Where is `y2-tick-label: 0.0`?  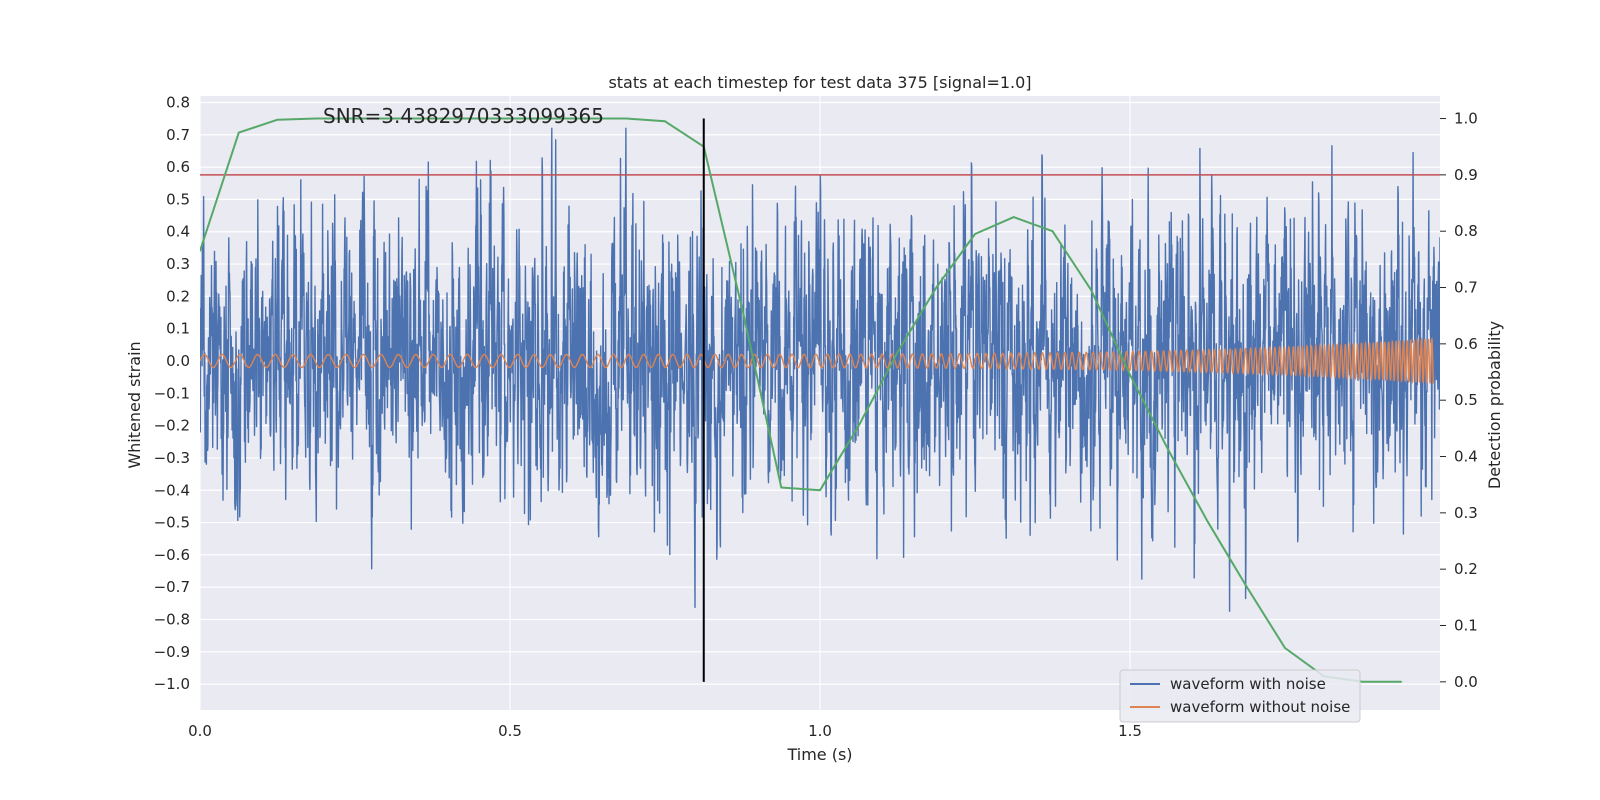
y2-tick-label: 0.0 is located at coordinates (1466, 682).